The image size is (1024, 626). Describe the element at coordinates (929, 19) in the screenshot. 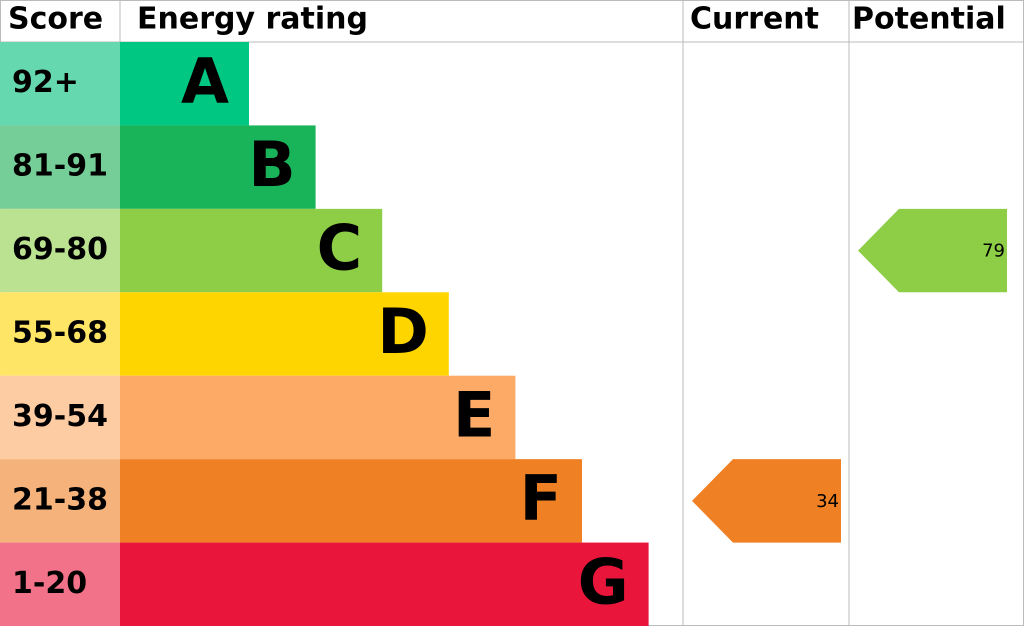

I see `header-potential: Potential` at that location.